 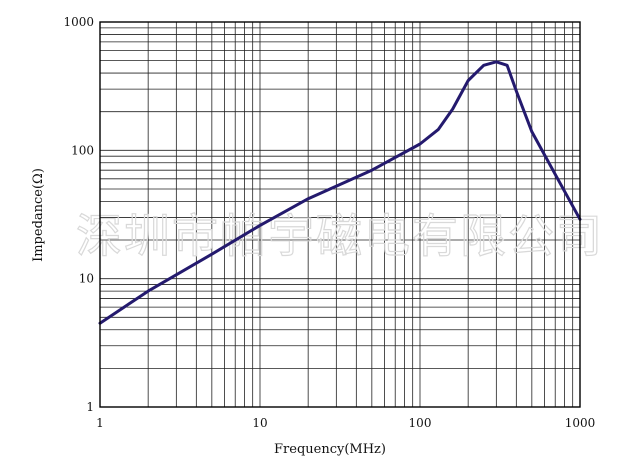 I want to click on y-tick-label: 1000, so click(x=78, y=22).